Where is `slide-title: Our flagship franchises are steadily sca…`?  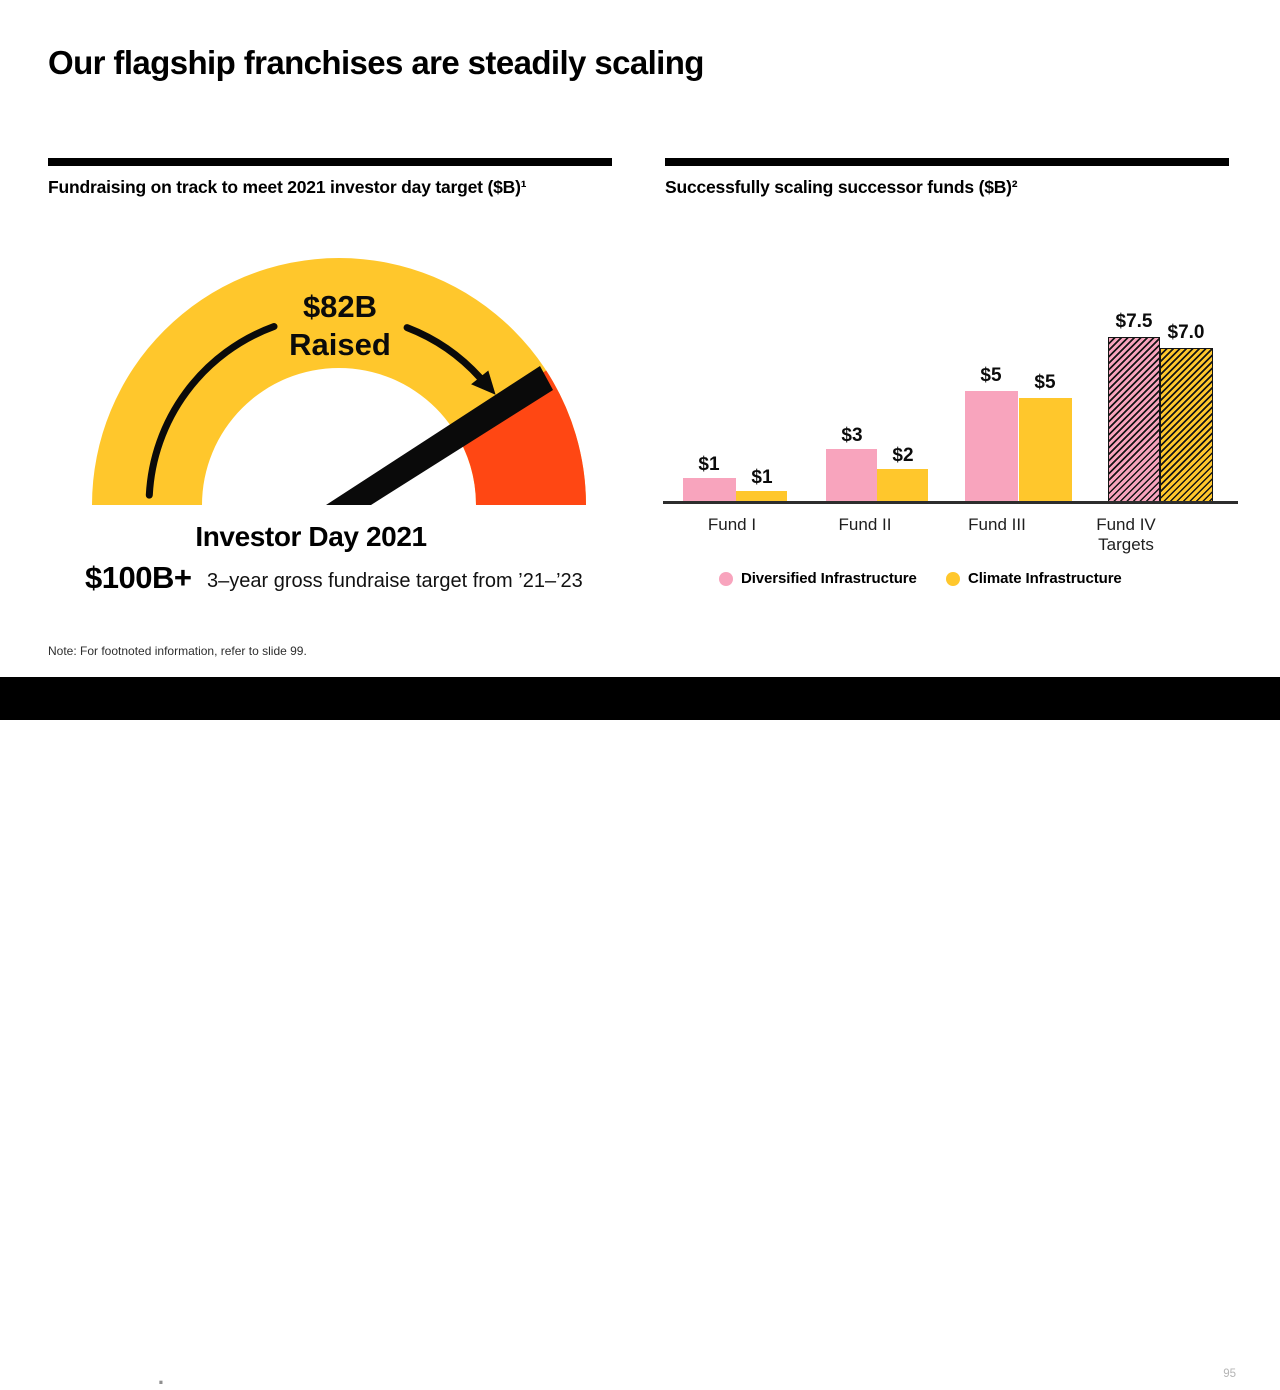
slide-title: Our flagship franchises are steadily sca… is located at coordinates (376, 62).